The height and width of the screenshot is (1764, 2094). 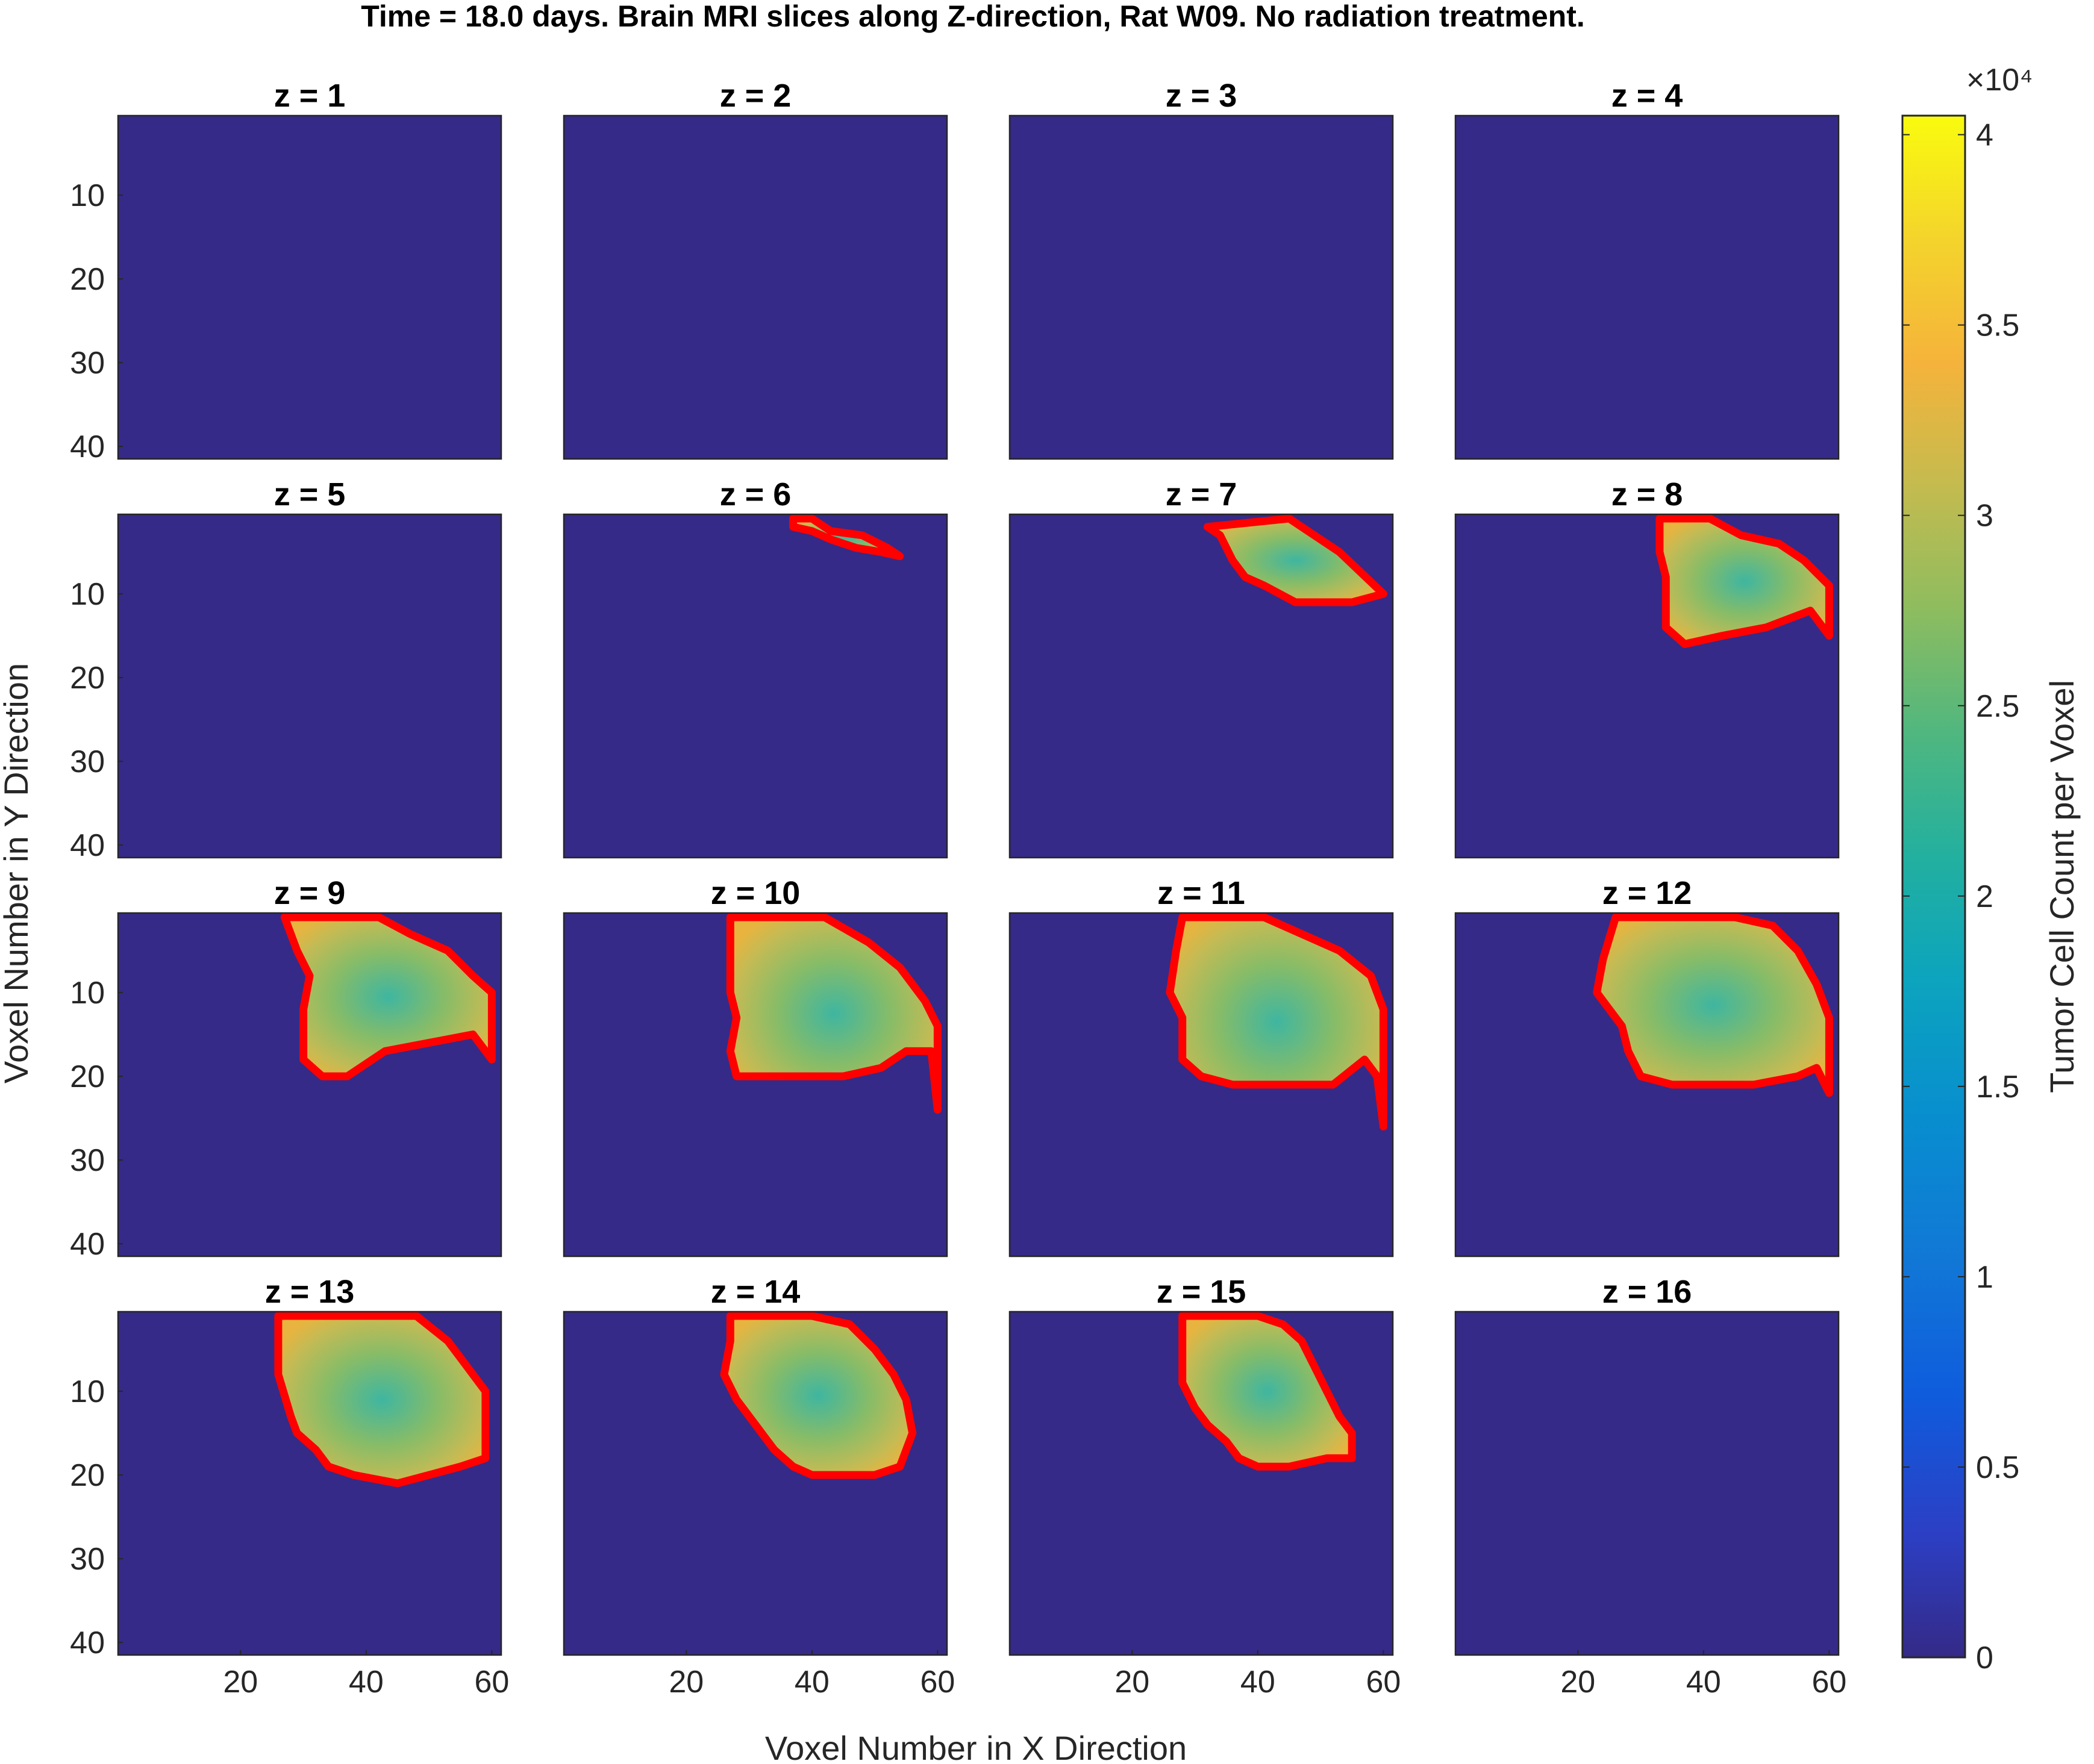 I want to click on x-axis-label: Voxel Number in X Direction, so click(x=976, y=1746).